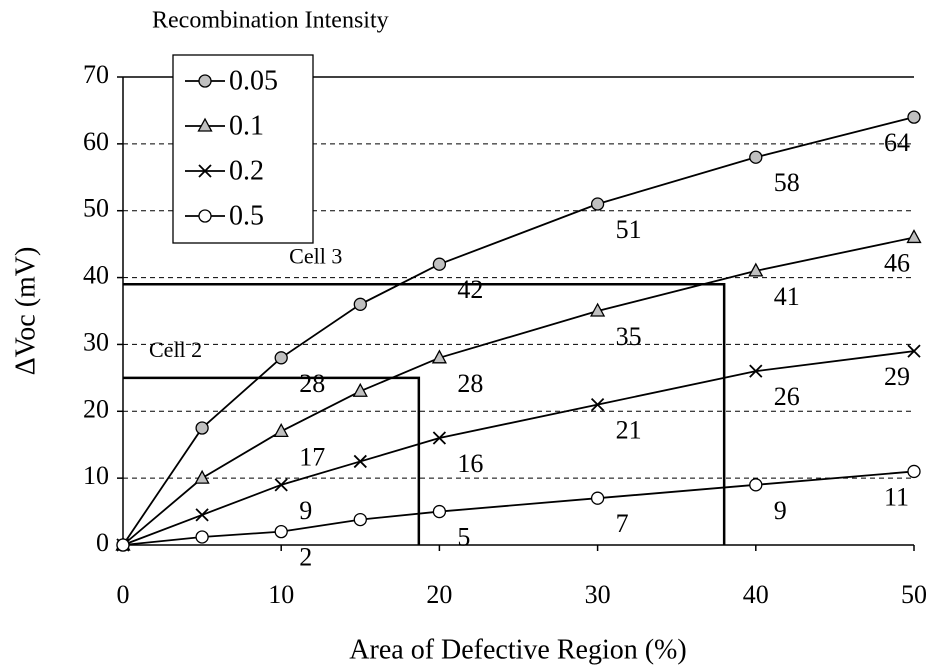 The height and width of the screenshot is (671, 936). Describe the element at coordinates (622, 523) in the screenshot. I see `data-label: 7` at that location.